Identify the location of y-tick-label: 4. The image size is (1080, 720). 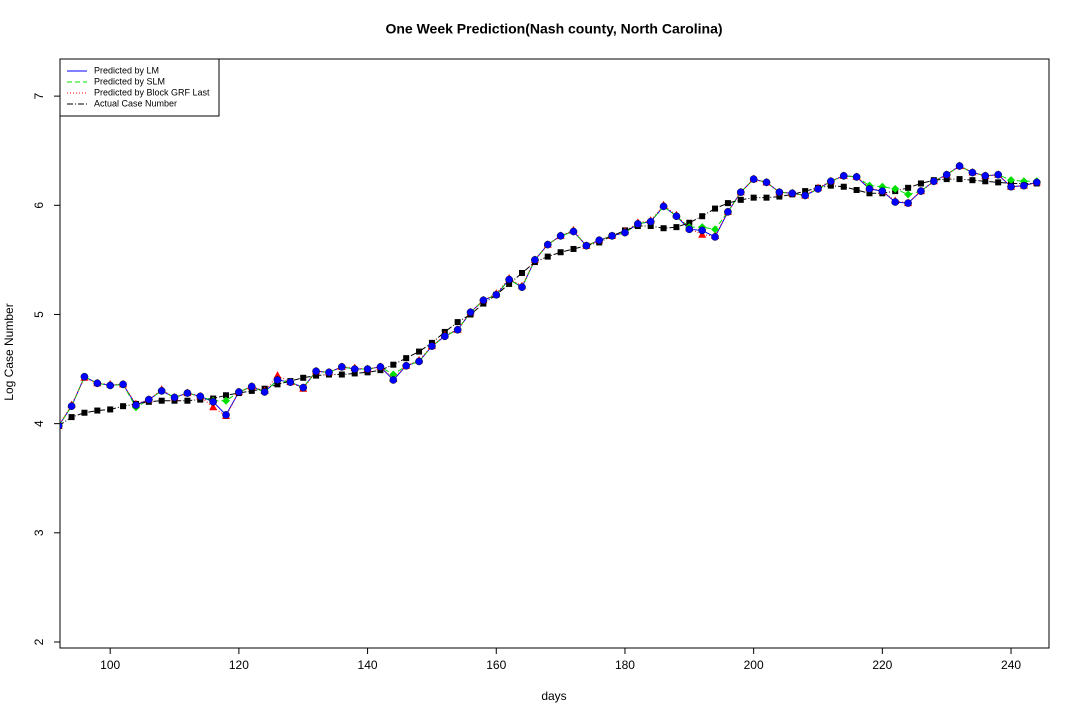
(39, 423).